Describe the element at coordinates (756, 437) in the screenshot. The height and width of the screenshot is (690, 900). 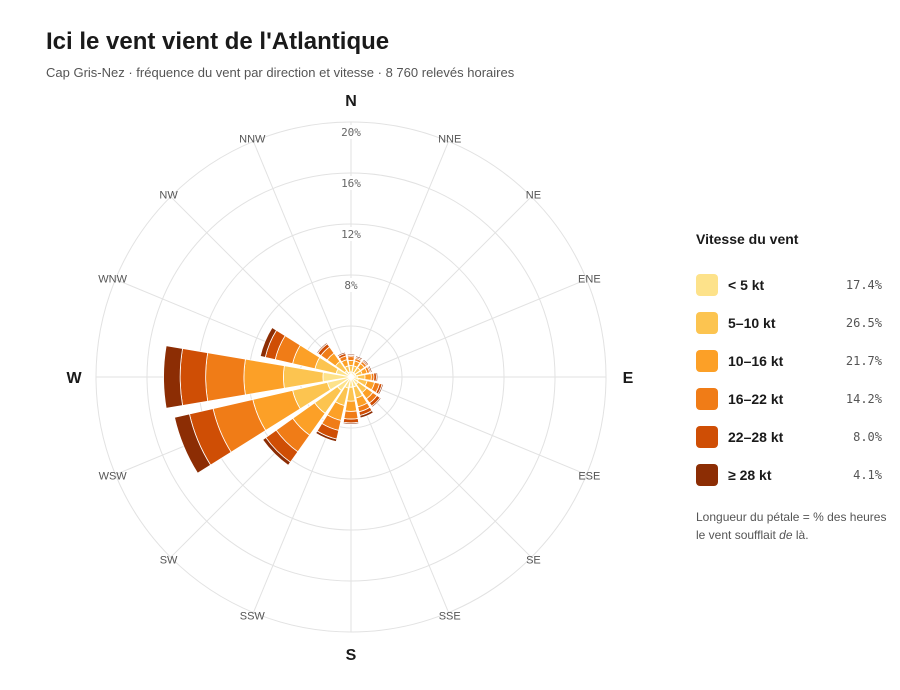
I see `legend-label: 22–28 kt` at that location.